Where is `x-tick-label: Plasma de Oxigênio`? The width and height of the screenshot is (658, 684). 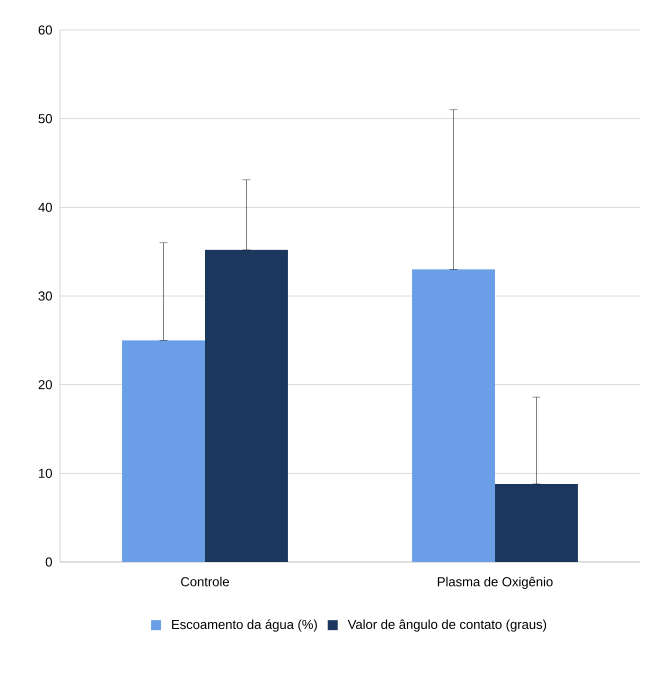
x-tick-label: Plasma de Oxigênio is located at coordinates (495, 582).